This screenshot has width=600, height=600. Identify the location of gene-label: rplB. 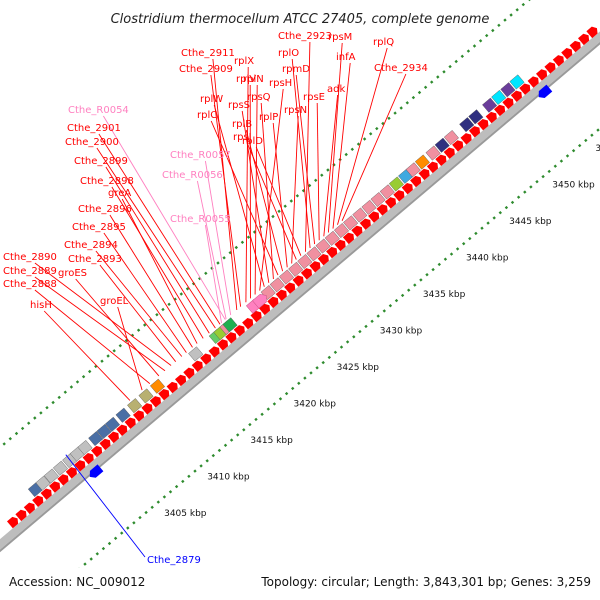
(242, 124).